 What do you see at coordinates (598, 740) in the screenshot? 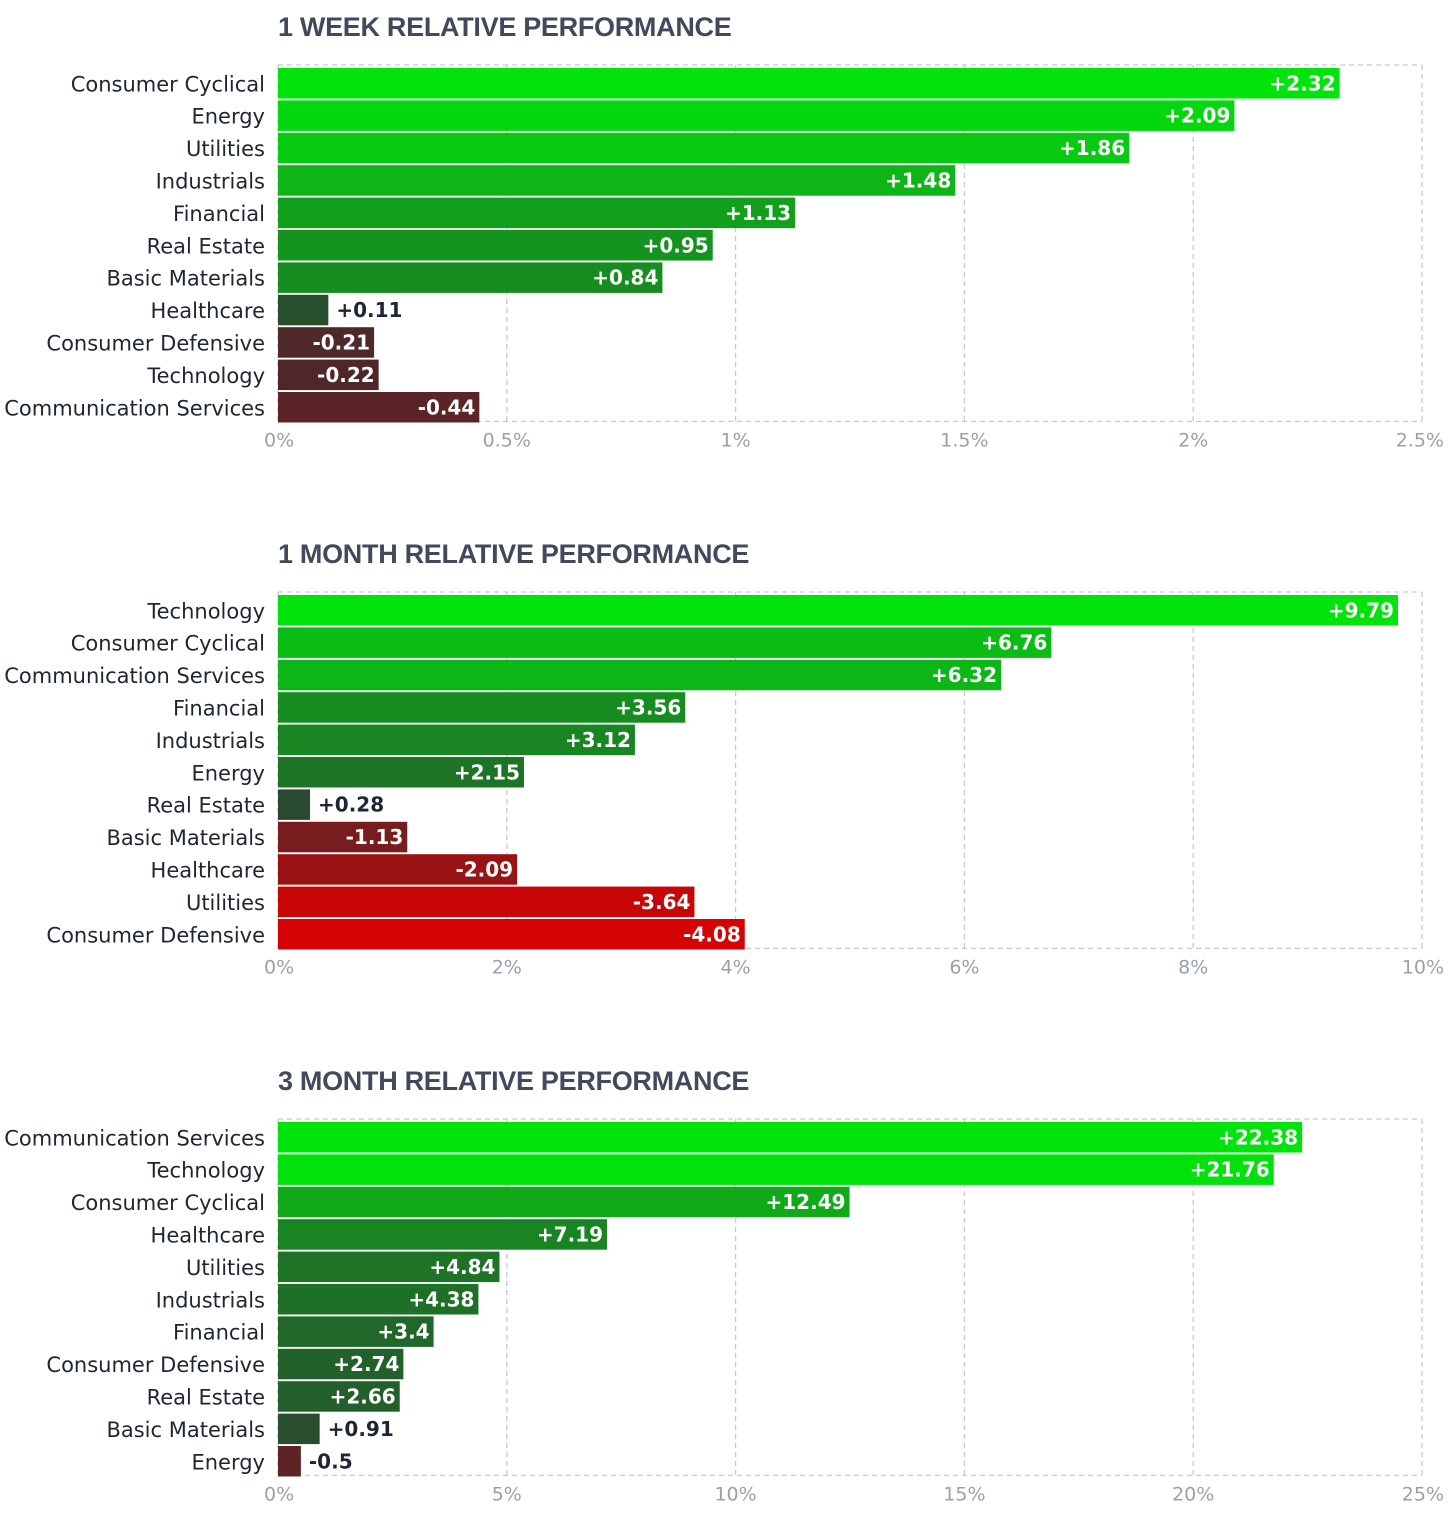
I see `value-label: +3.12` at bounding box center [598, 740].